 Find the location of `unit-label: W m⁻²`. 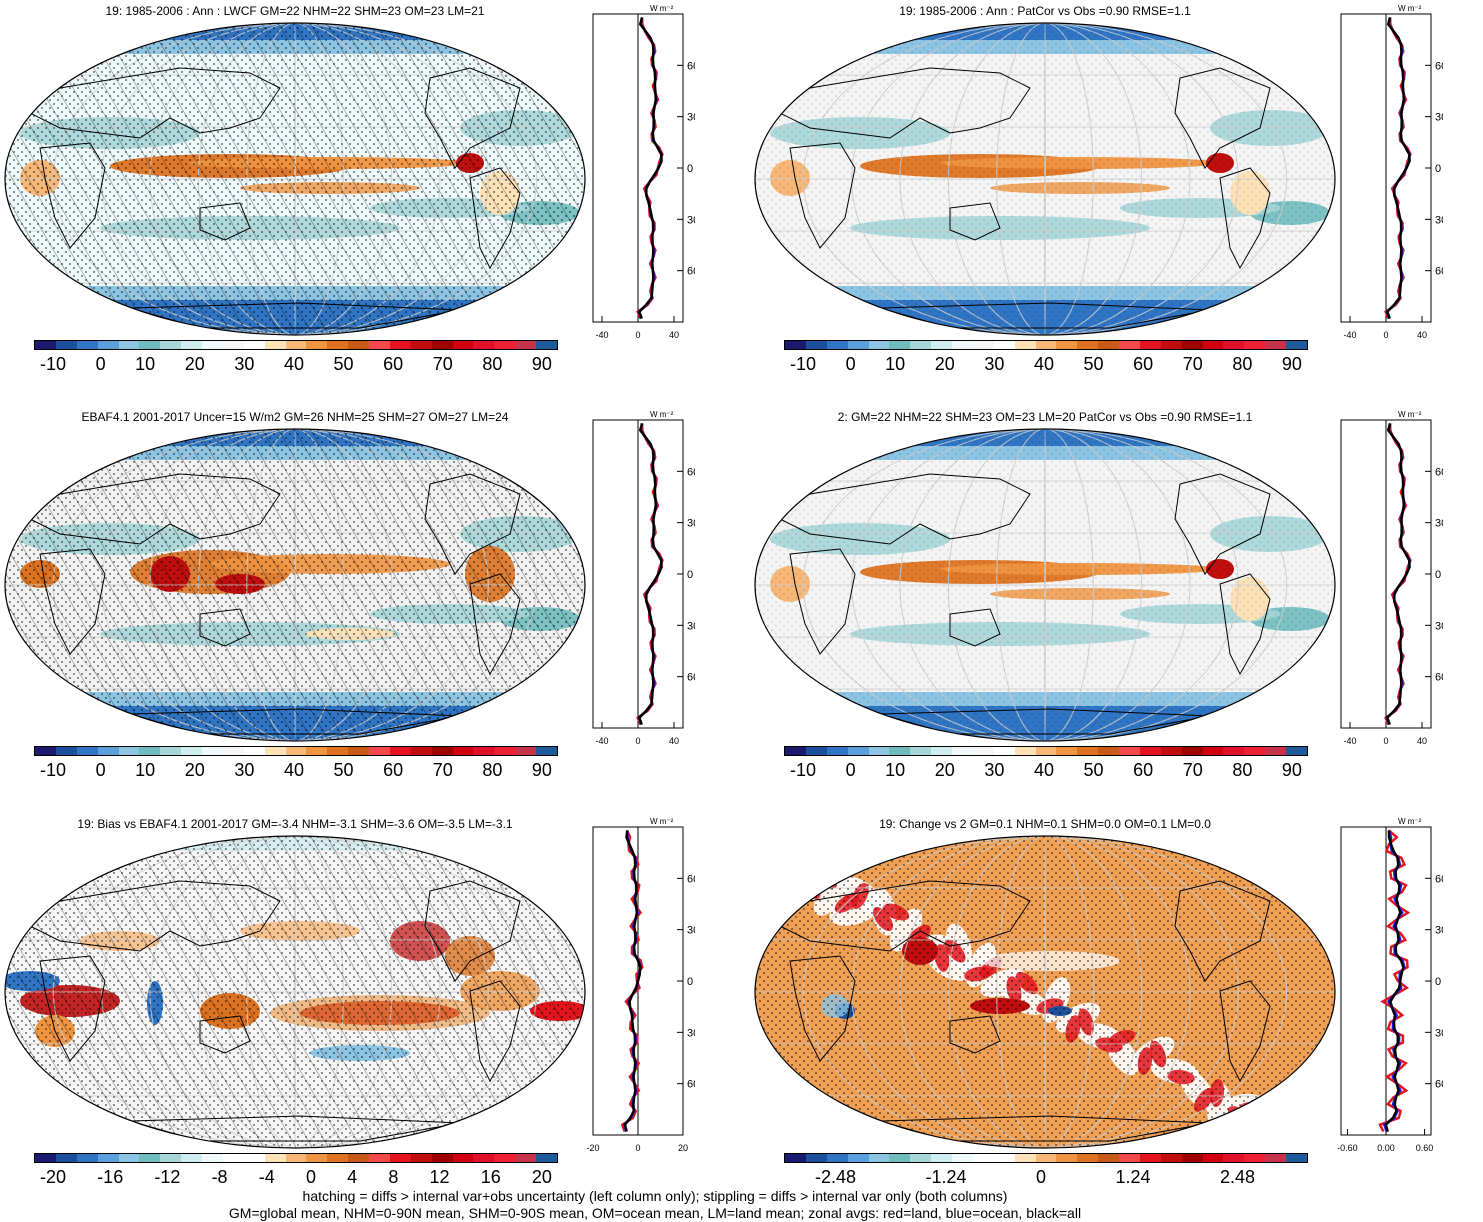

unit-label: W m⁻² is located at coordinates (662, 8).